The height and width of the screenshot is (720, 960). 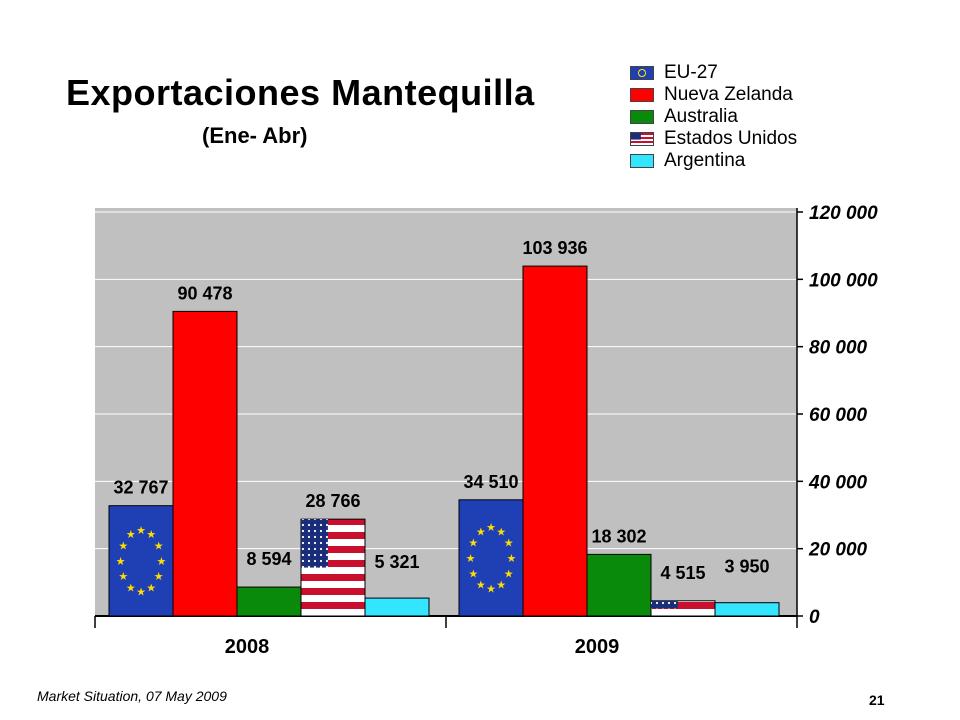 I want to click on data-label: 34 510, so click(x=490, y=482).